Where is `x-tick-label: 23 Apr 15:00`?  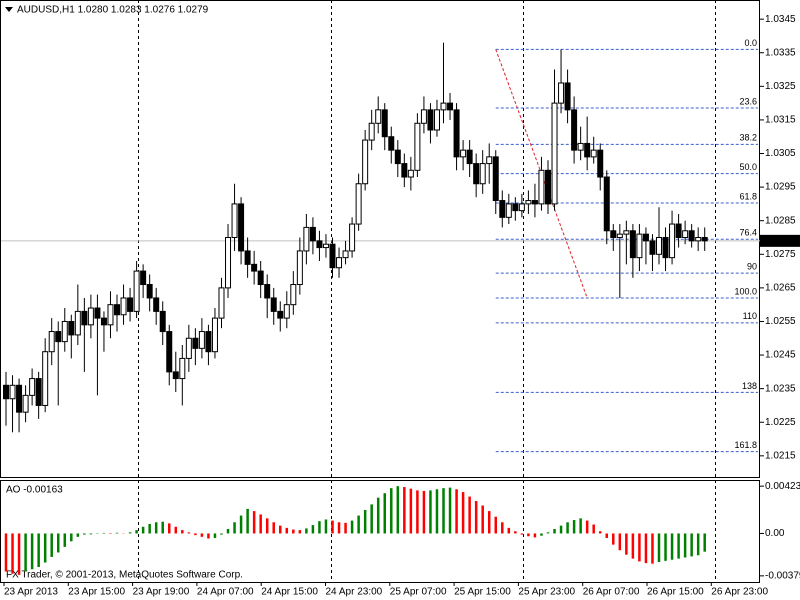
x-tick-label: 23 Apr 15:00 is located at coordinates (96, 592).